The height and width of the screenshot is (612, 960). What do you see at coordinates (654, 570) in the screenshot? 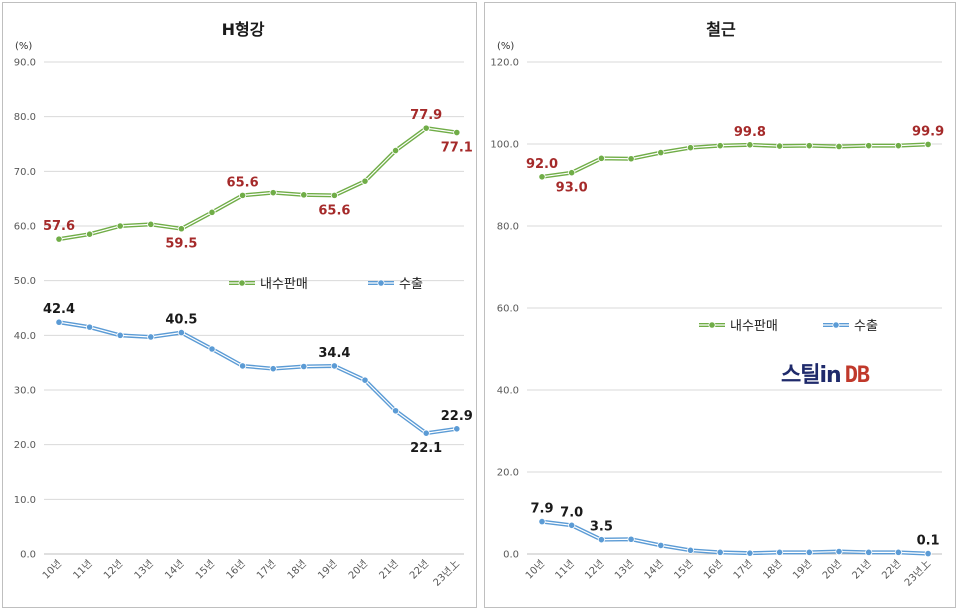
I see `x-tick-label: 14년` at bounding box center [654, 570].